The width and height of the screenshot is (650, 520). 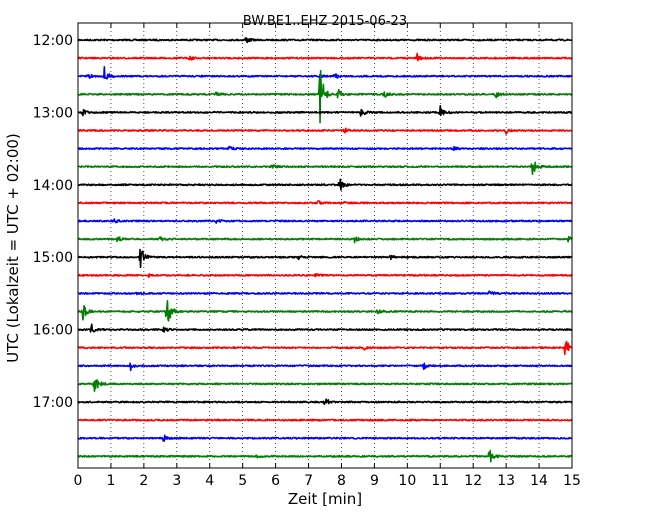 I want to click on x-tick-label: 5, so click(x=242, y=481).